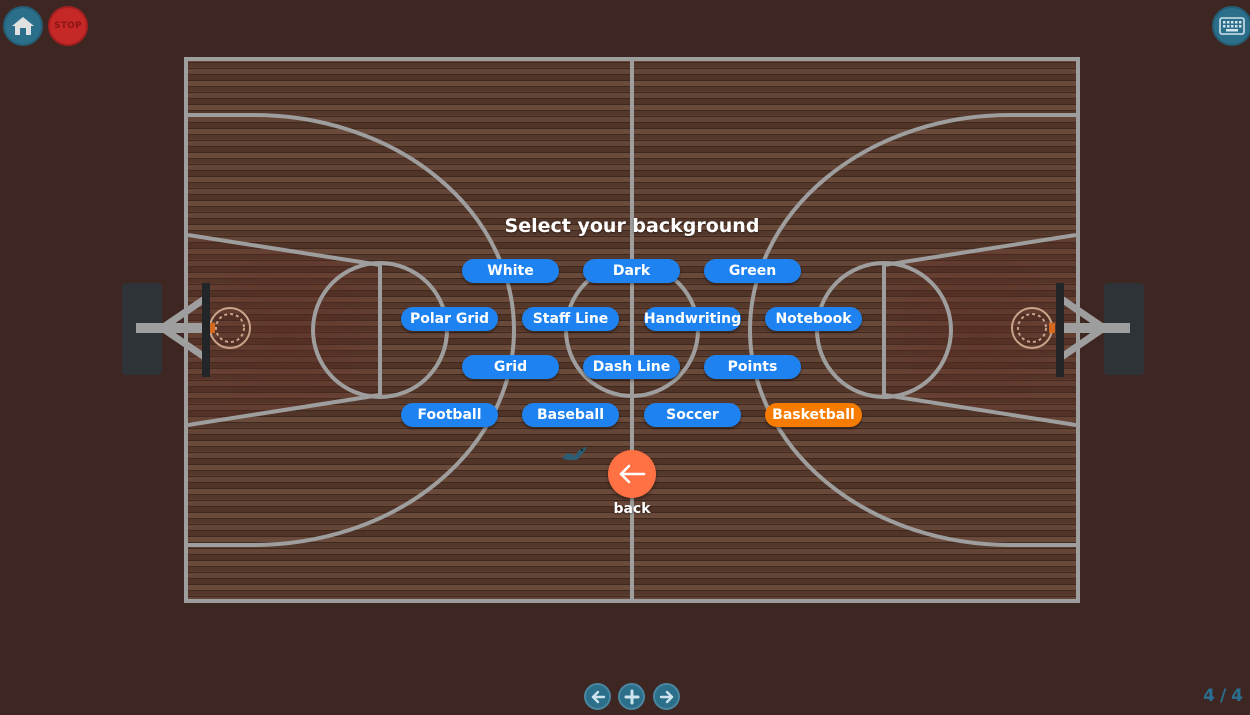 This screenshot has height=715, width=1250. I want to click on page-counter: 4/4, so click(1216, 696).